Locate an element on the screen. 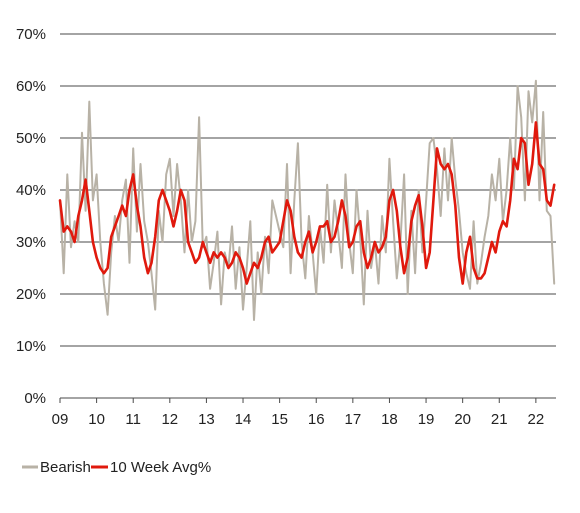 This screenshot has height=513, width=580. x-tick-label-18: 18 is located at coordinates (389, 419).